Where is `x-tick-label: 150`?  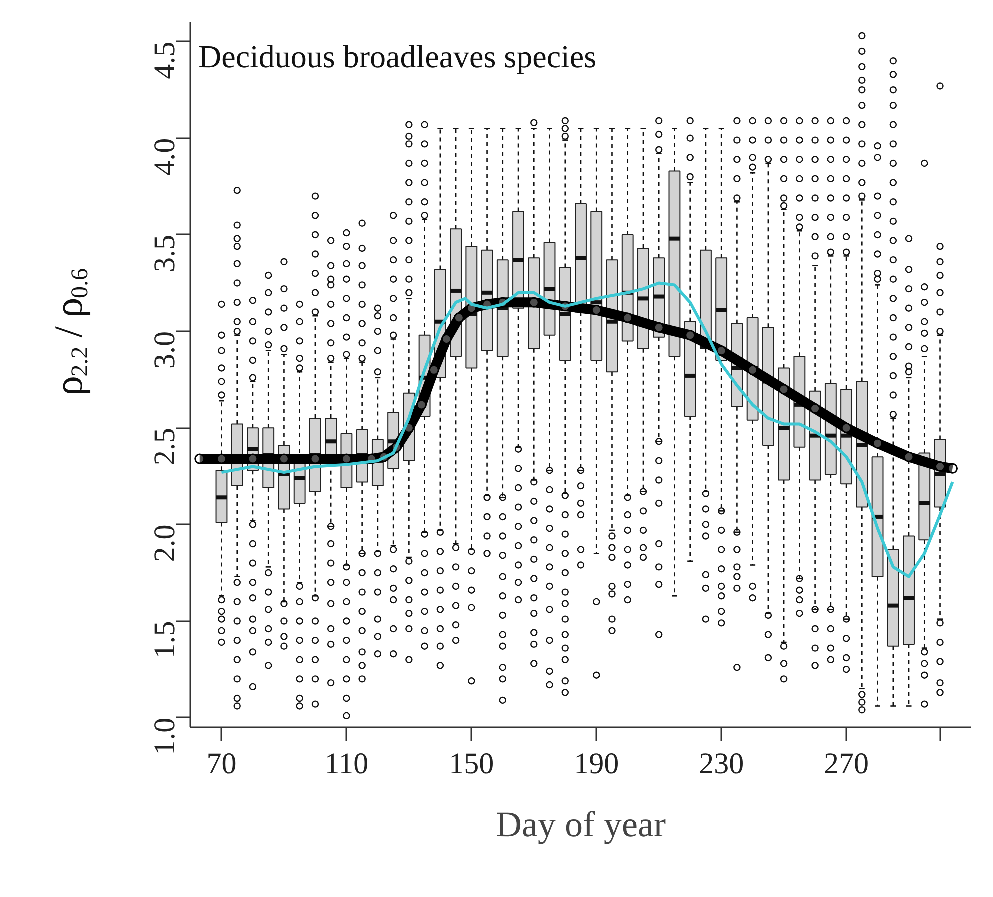
x-tick-label: 150 is located at coordinates (471, 764).